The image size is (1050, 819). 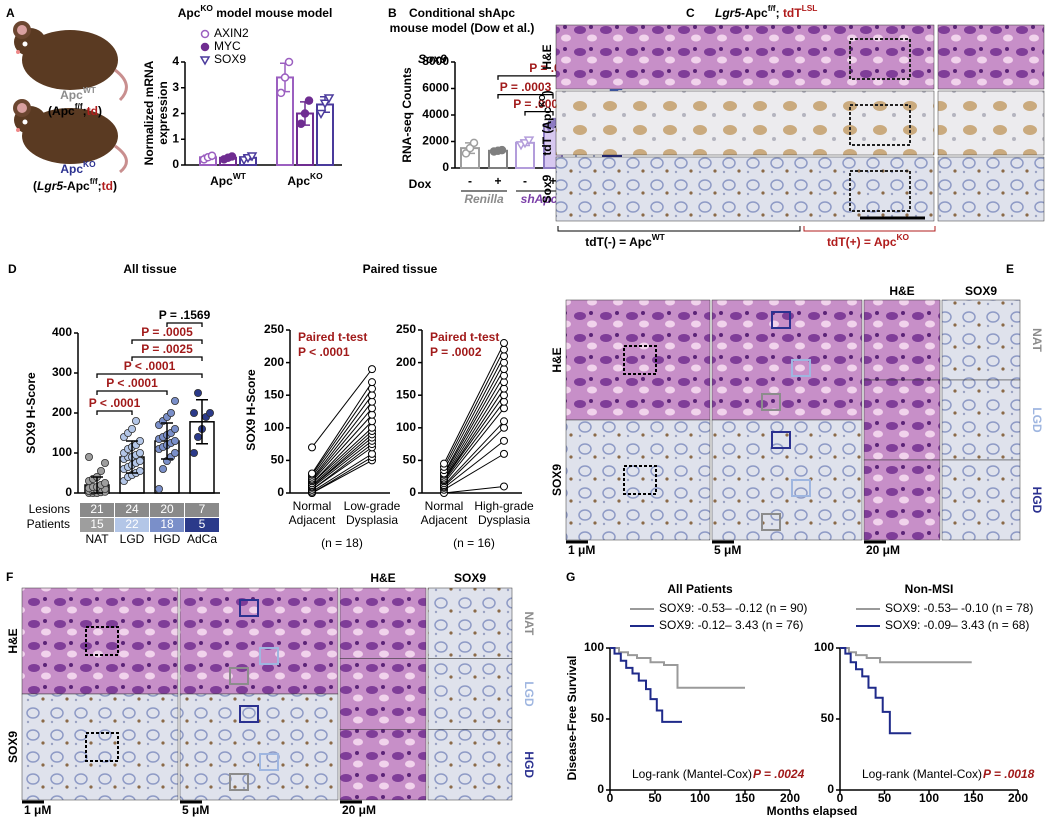 I want to click on row-label: H&E, so click(x=547, y=56).